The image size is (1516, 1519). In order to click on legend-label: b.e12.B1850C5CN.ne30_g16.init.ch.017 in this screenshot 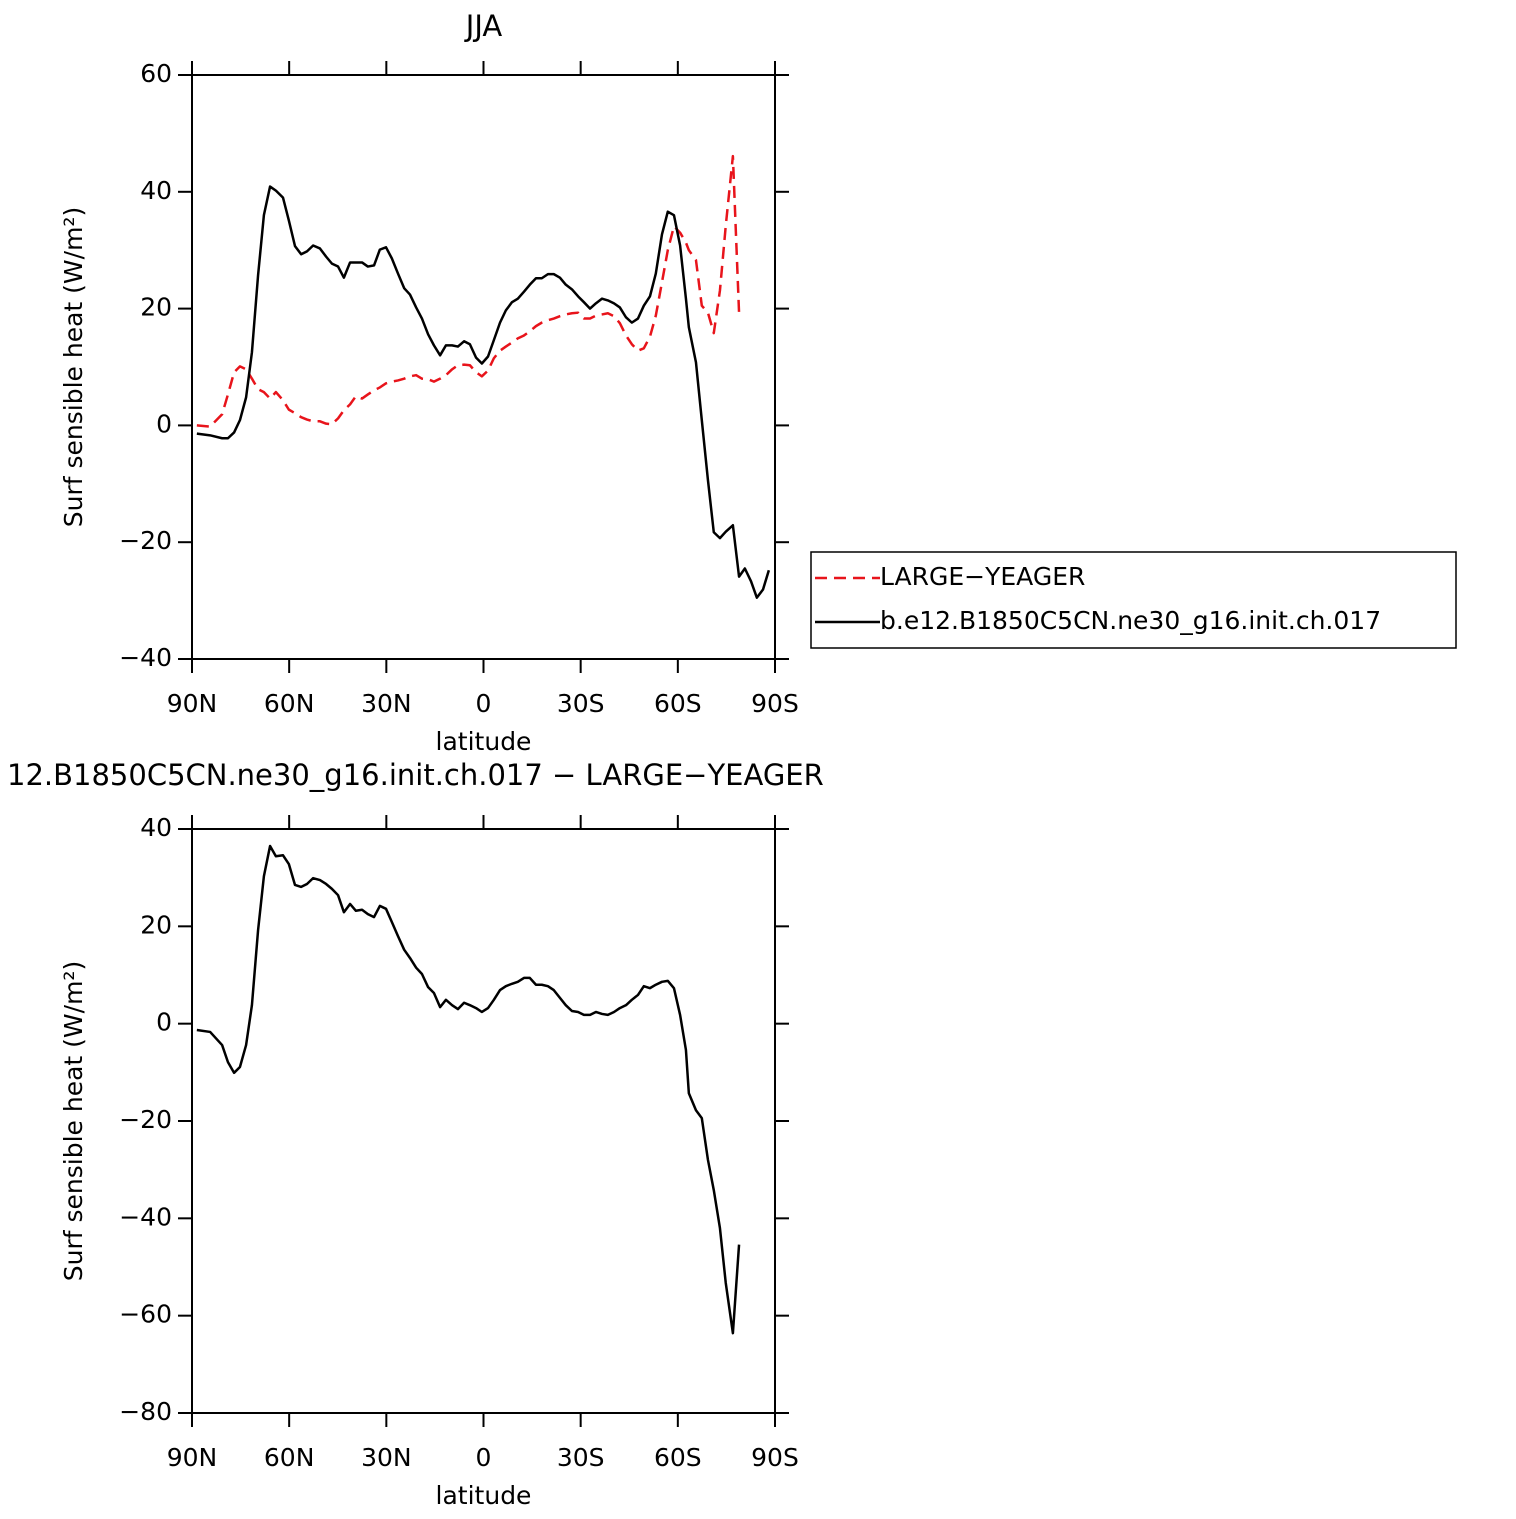, I will do `click(1130, 620)`.